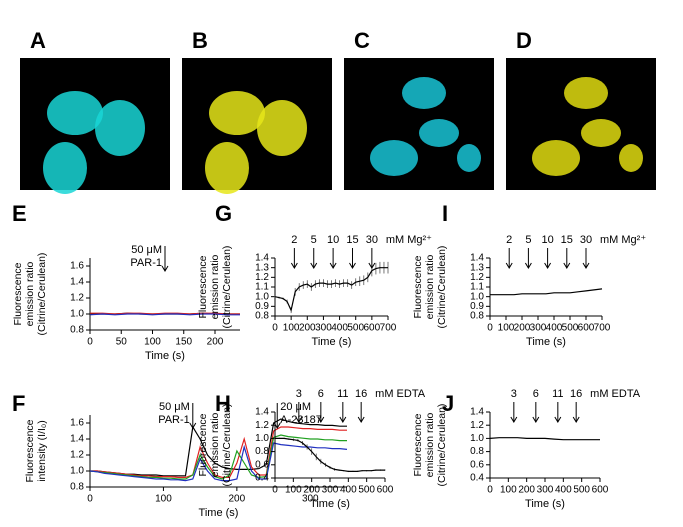 The width and height of the screenshot is (683, 527). Describe the element at coordinates (294, 240) in the screenshot. I see `annotation-text: 2` at that location.